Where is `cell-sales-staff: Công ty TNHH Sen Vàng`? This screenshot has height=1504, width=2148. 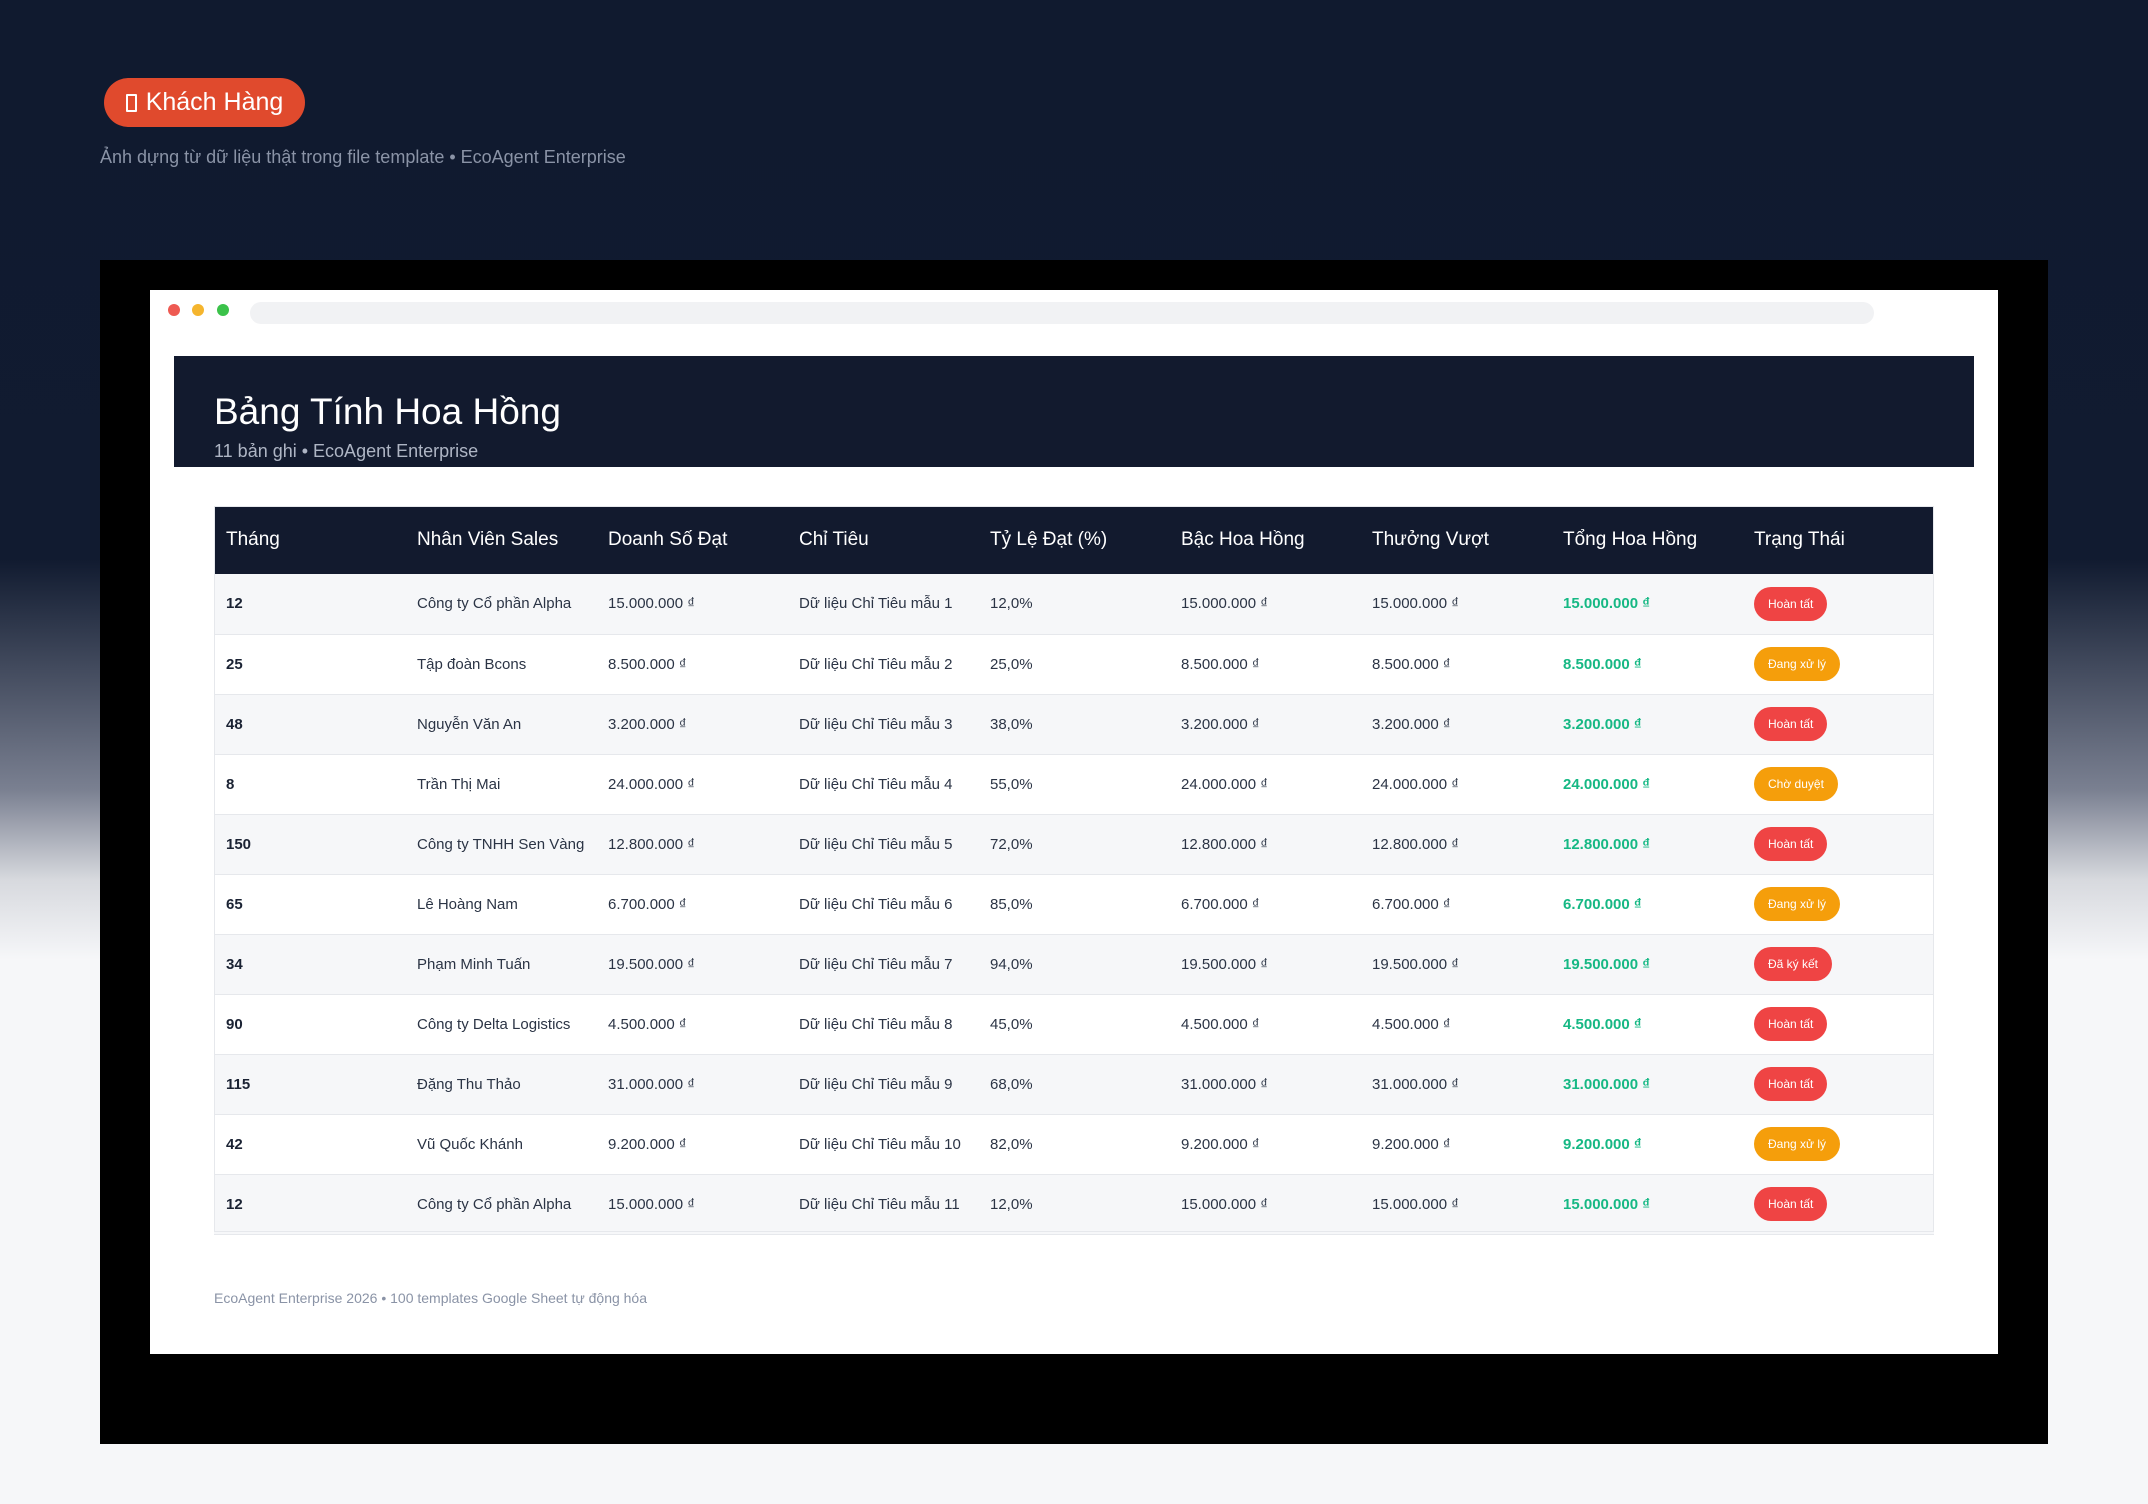 cell-sales-staff: Công ty TNHH Sen Vàng is located at coordinates (501, 844).